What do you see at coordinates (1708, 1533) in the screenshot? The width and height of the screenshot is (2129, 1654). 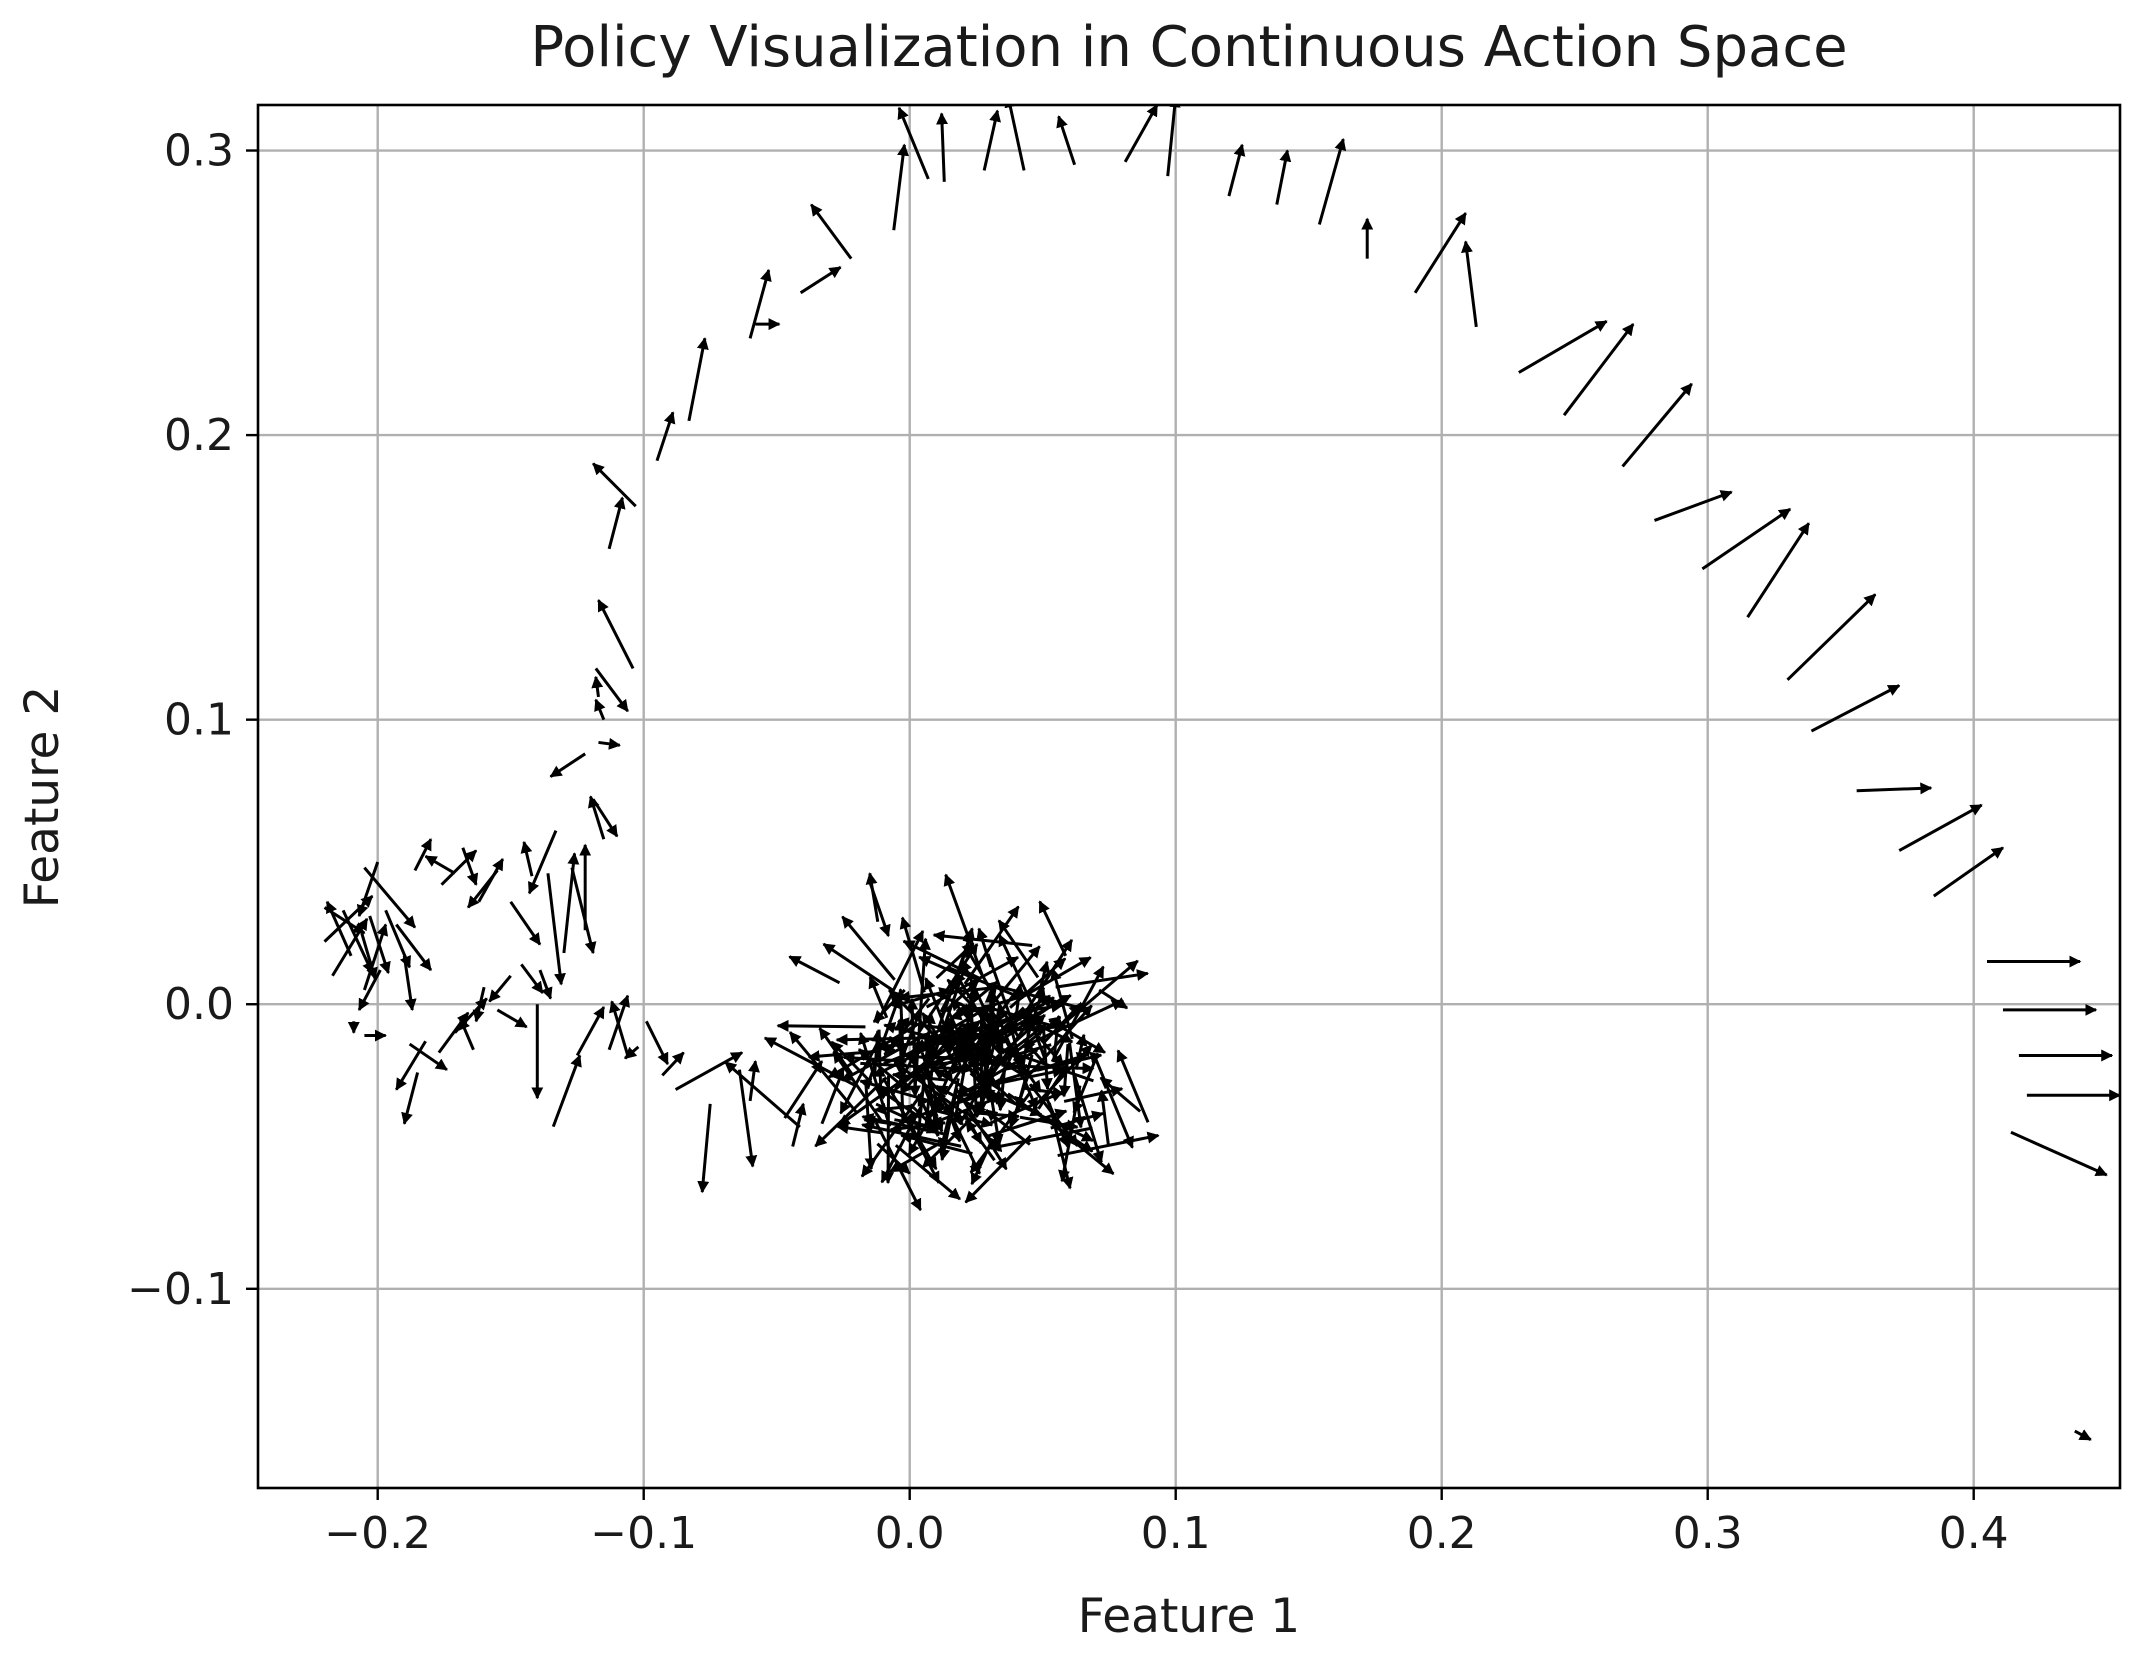 I see `x-tick-label: 0.3` at bounding box center [1708, 1533].